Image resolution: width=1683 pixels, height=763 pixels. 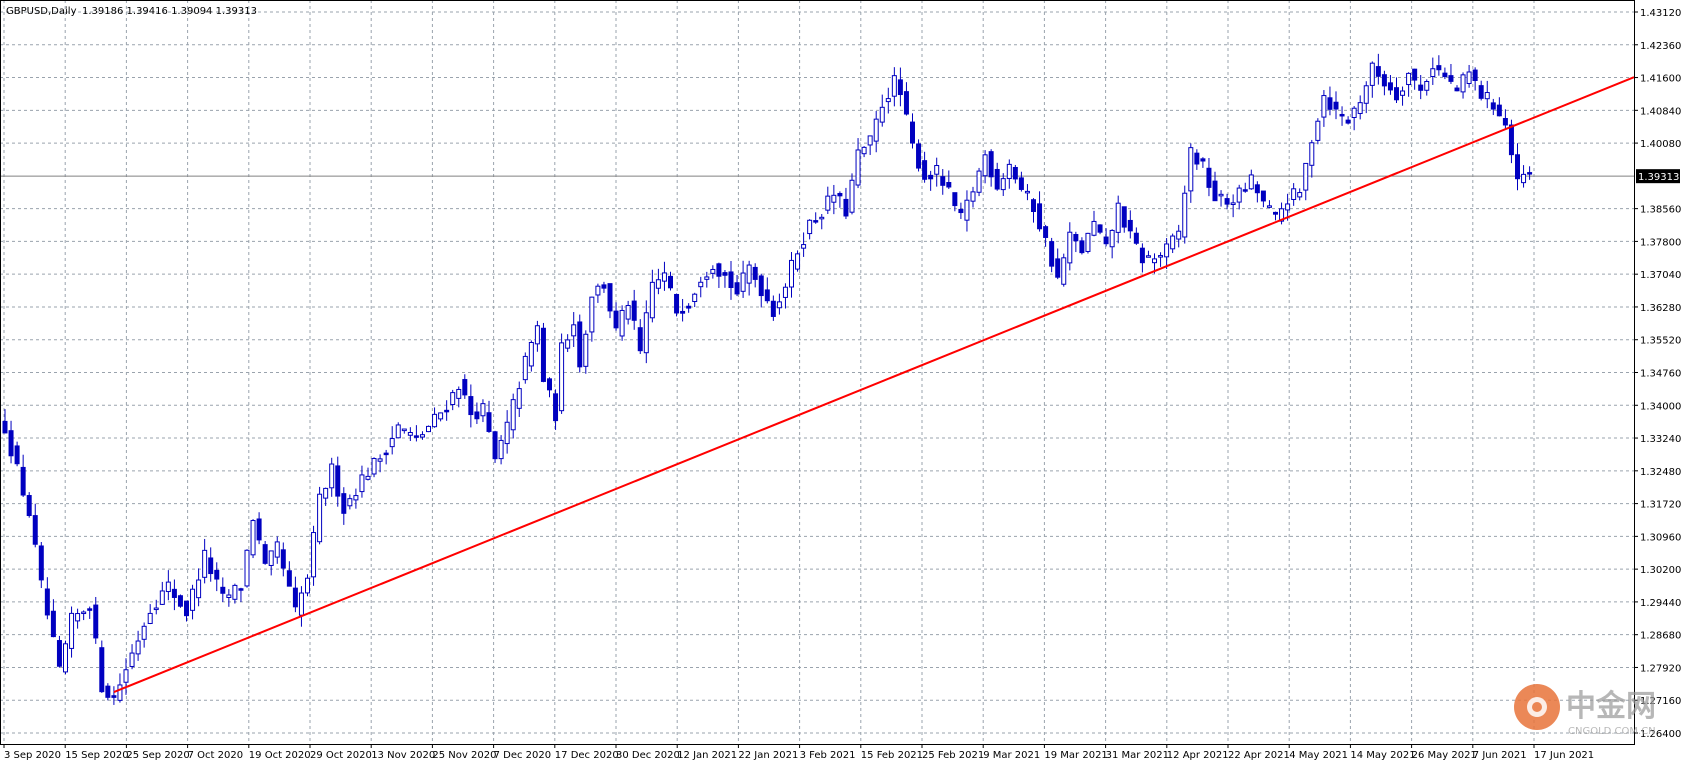 I want to click on watermark-brand: 中金网, so click(x=1611, y=706).